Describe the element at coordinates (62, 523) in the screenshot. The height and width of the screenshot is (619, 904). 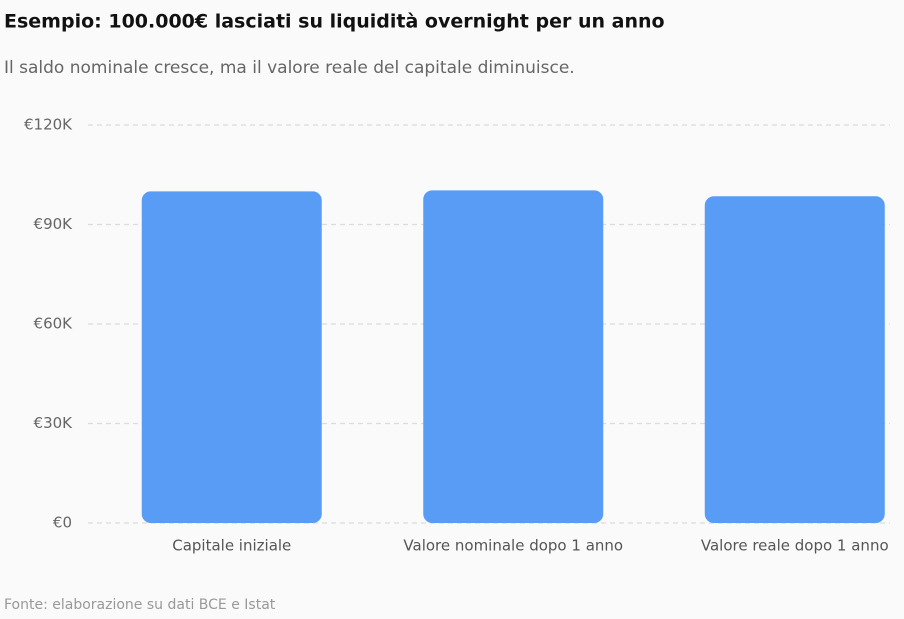
I see `y-tick-label: €0` at that location.